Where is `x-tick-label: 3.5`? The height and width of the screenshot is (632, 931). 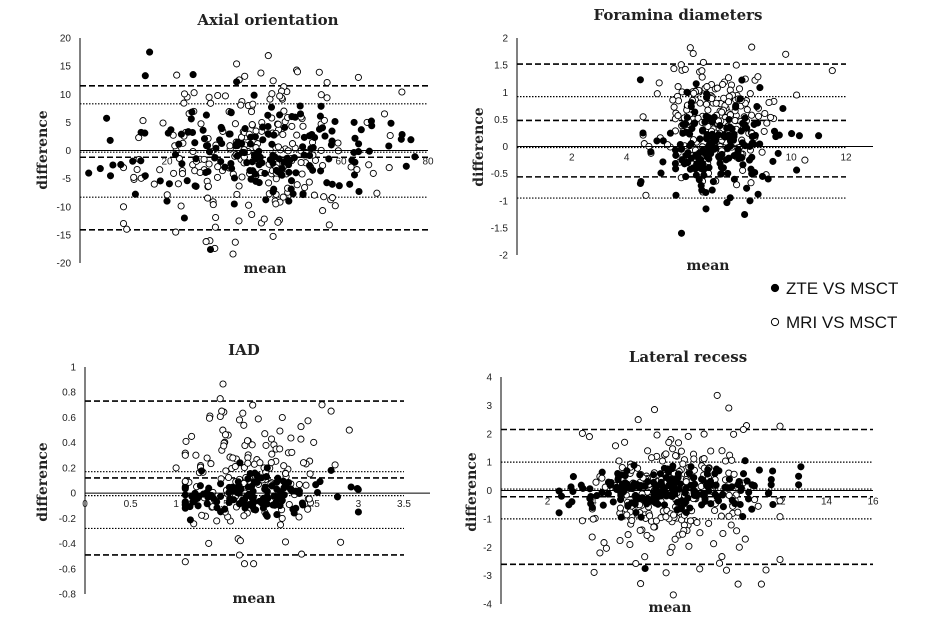
x-tick-label: 3.5 is located at coordinates (404, 504).